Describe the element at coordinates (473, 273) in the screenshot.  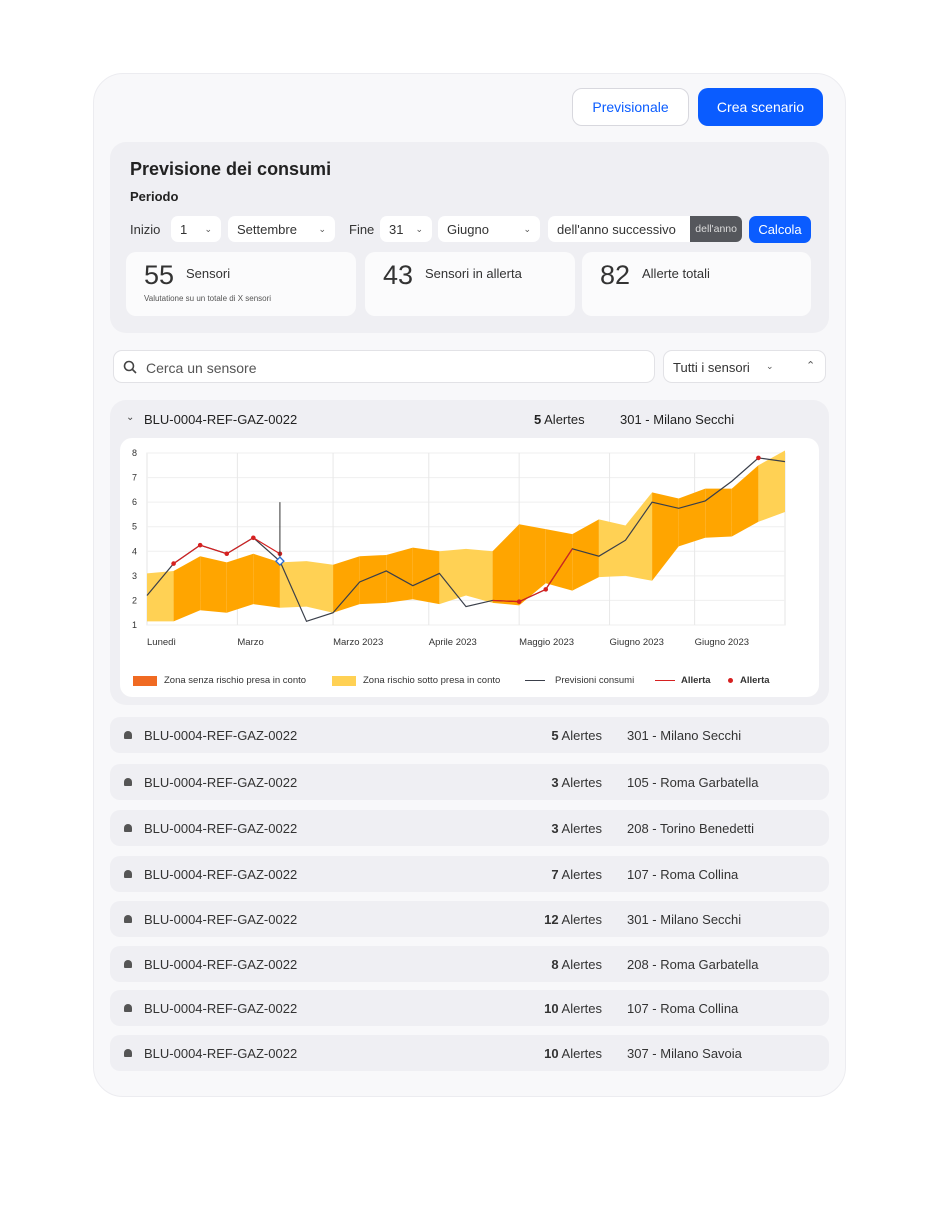
I see `stat-label: Sensori in allerta` at that location.